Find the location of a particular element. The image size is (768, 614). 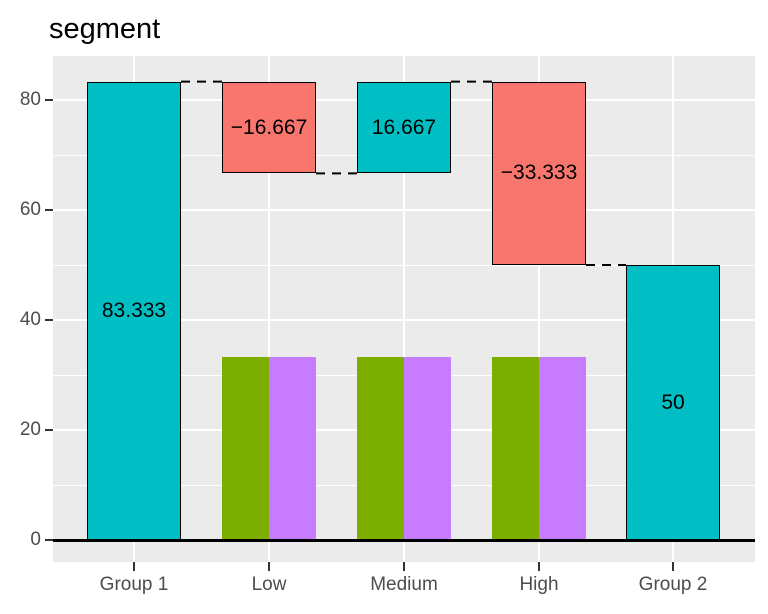

waterfall-bar-low is located at coordinates (269, 127).